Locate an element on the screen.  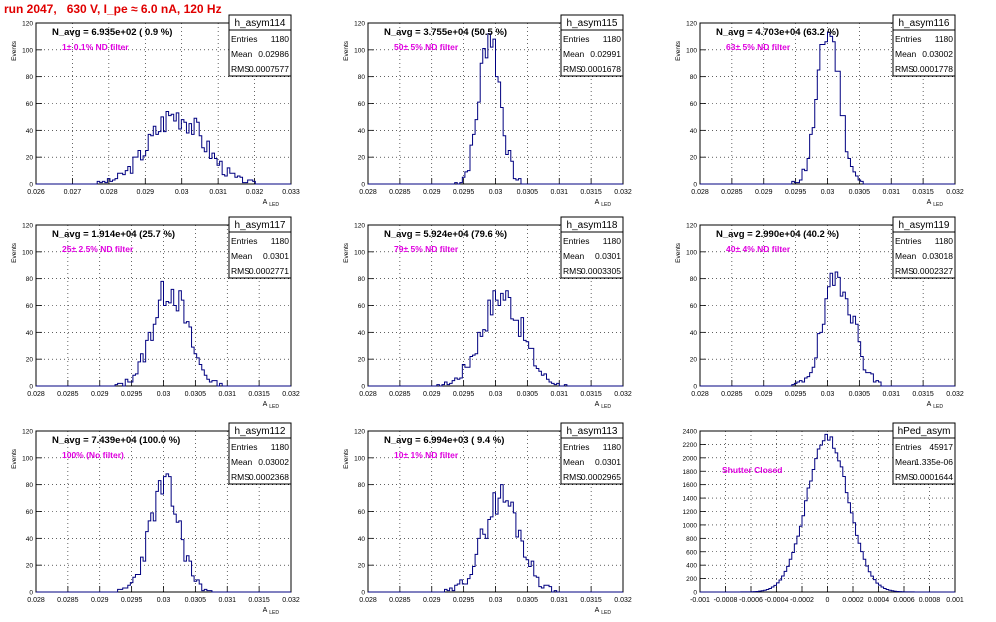
stats-title: hPed_asym is located at coordinates (924, 431).